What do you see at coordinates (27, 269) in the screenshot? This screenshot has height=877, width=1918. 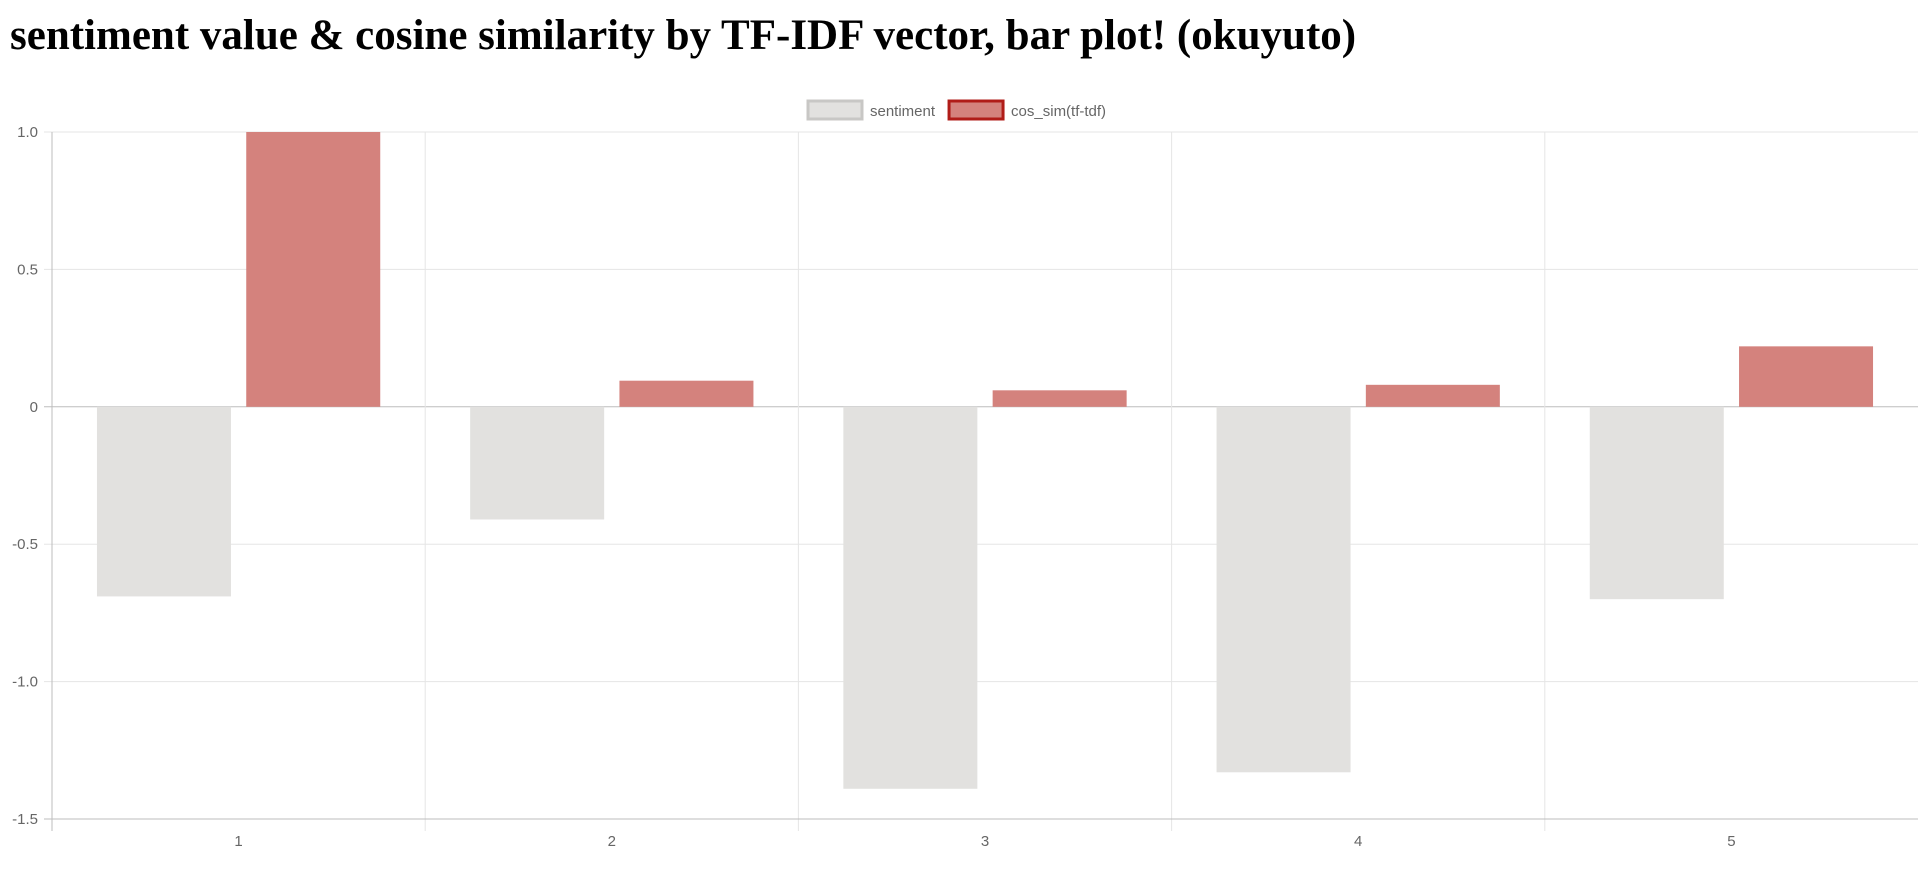 I see `y-tick-label: 0.5` at bounding box center [27, 269].